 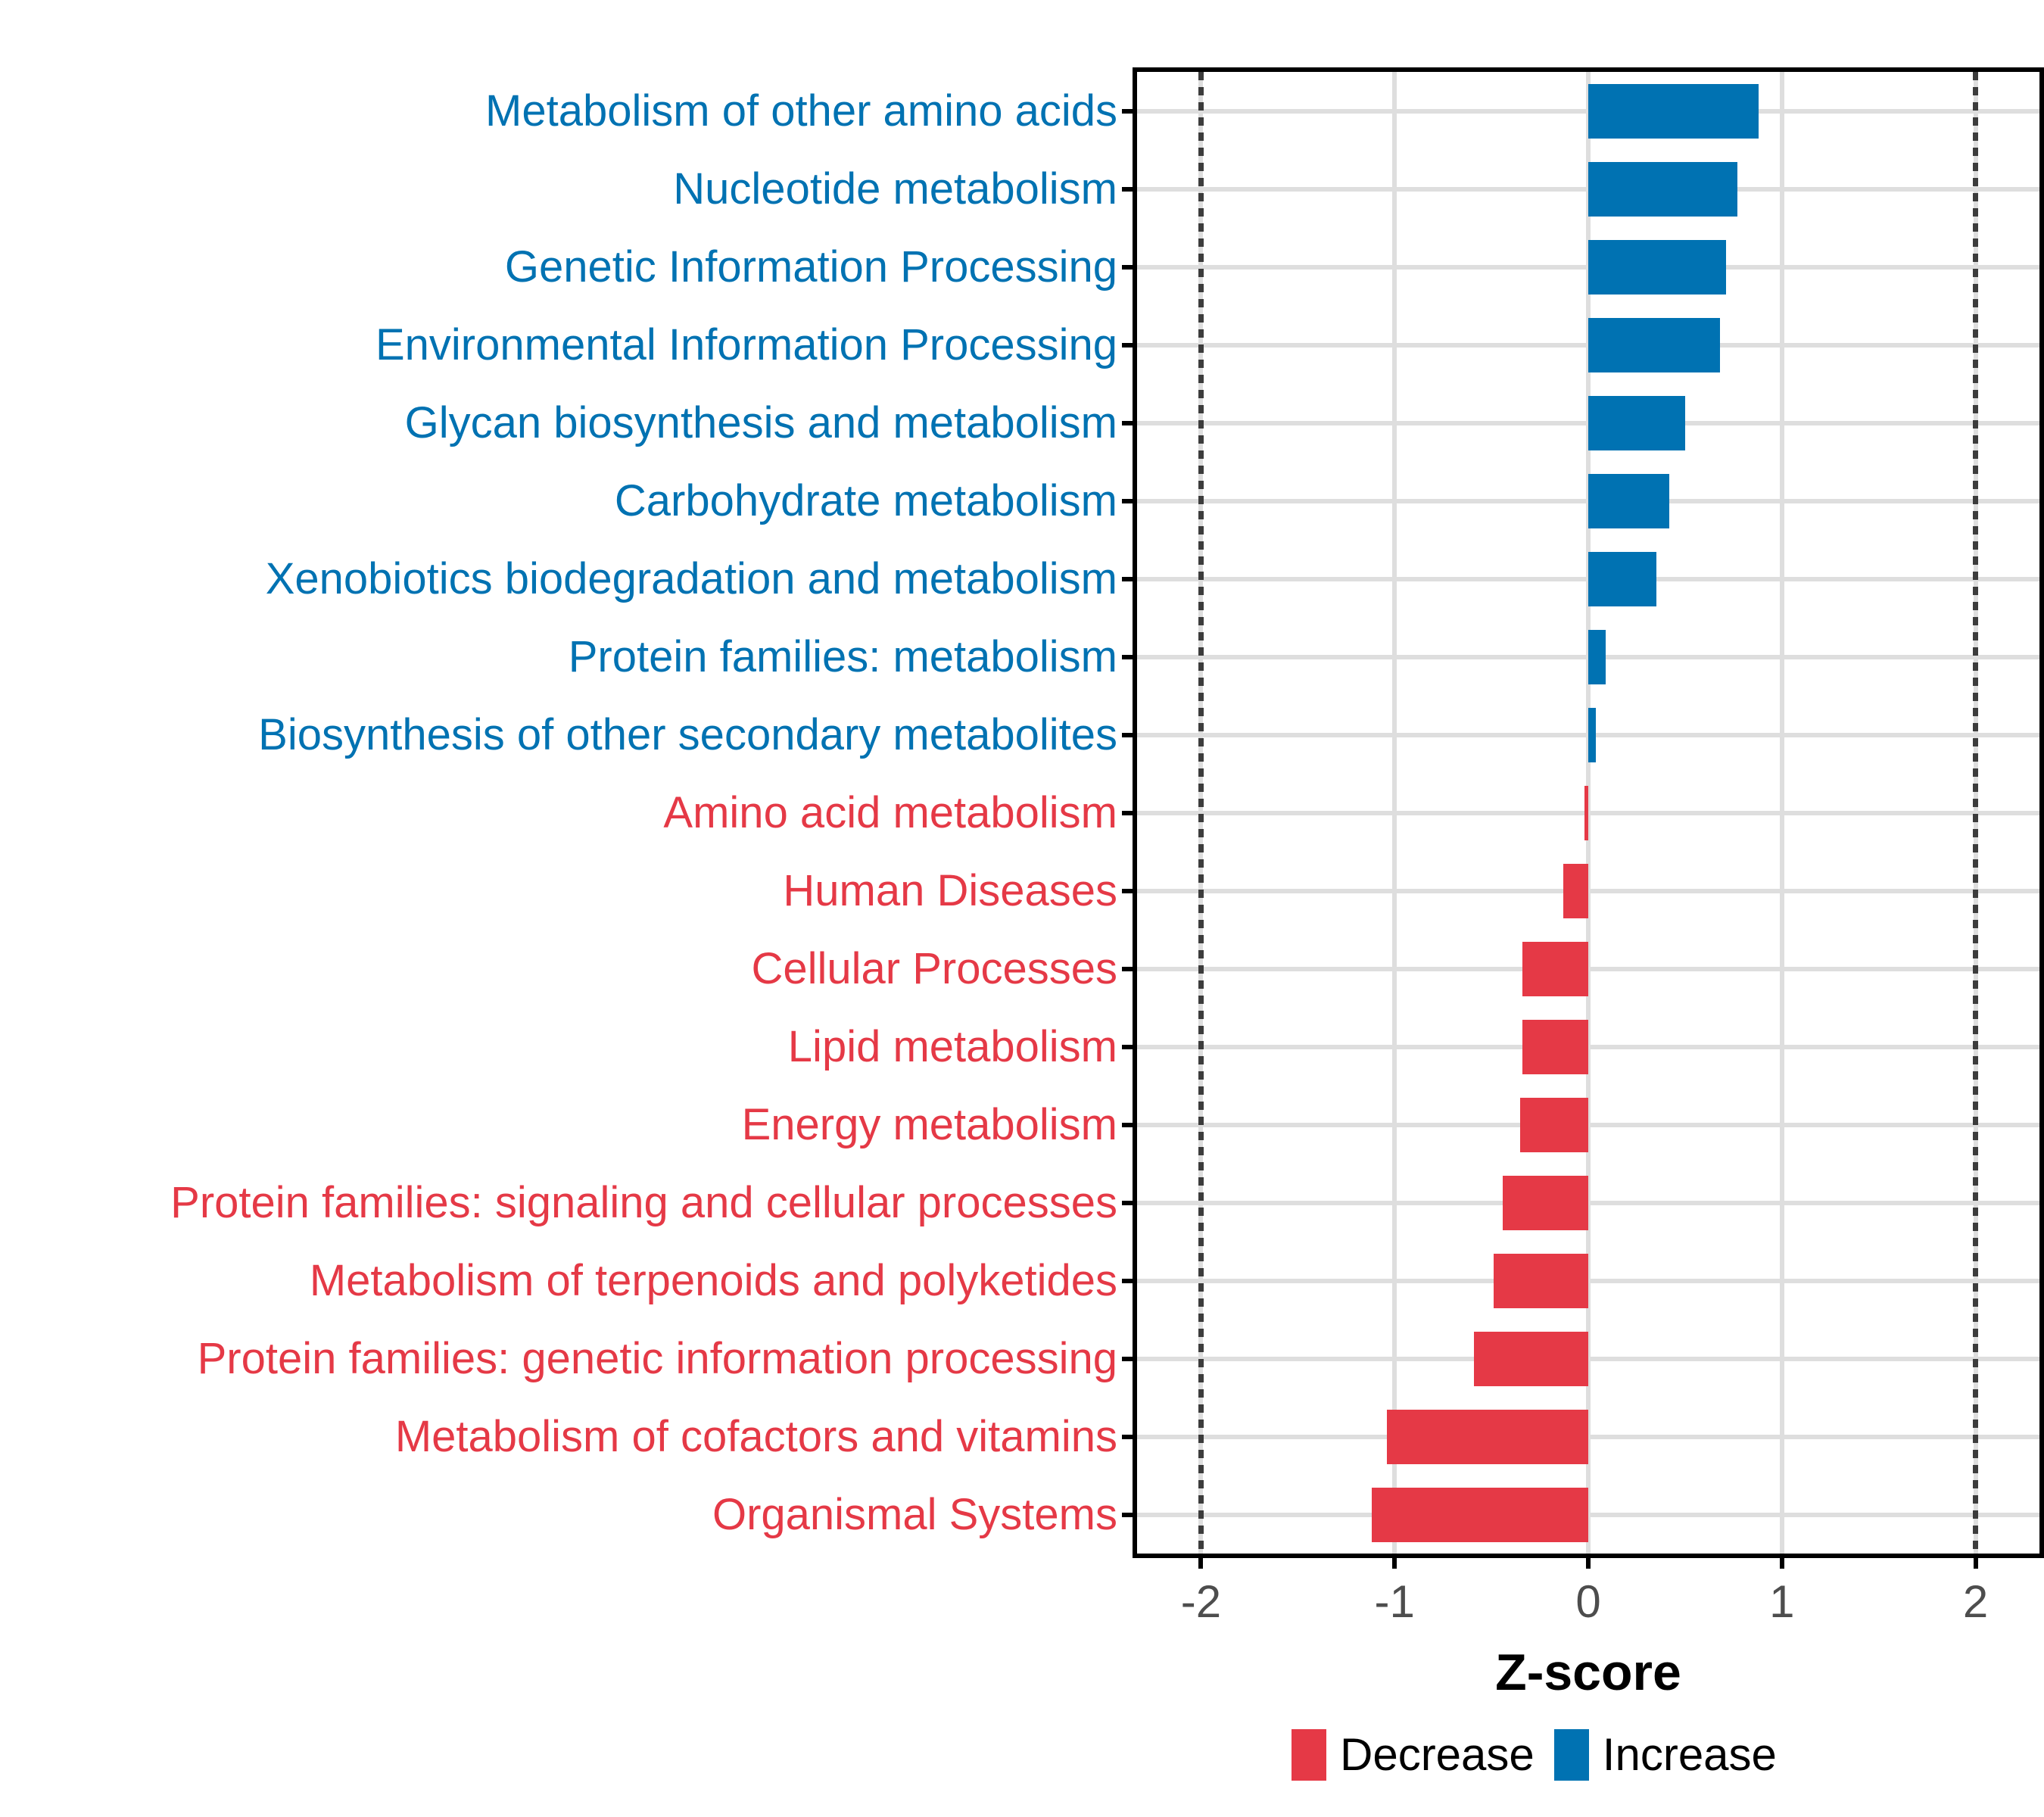 I want to click on x-tick-label: -2, so click(x=1201, y=1601).